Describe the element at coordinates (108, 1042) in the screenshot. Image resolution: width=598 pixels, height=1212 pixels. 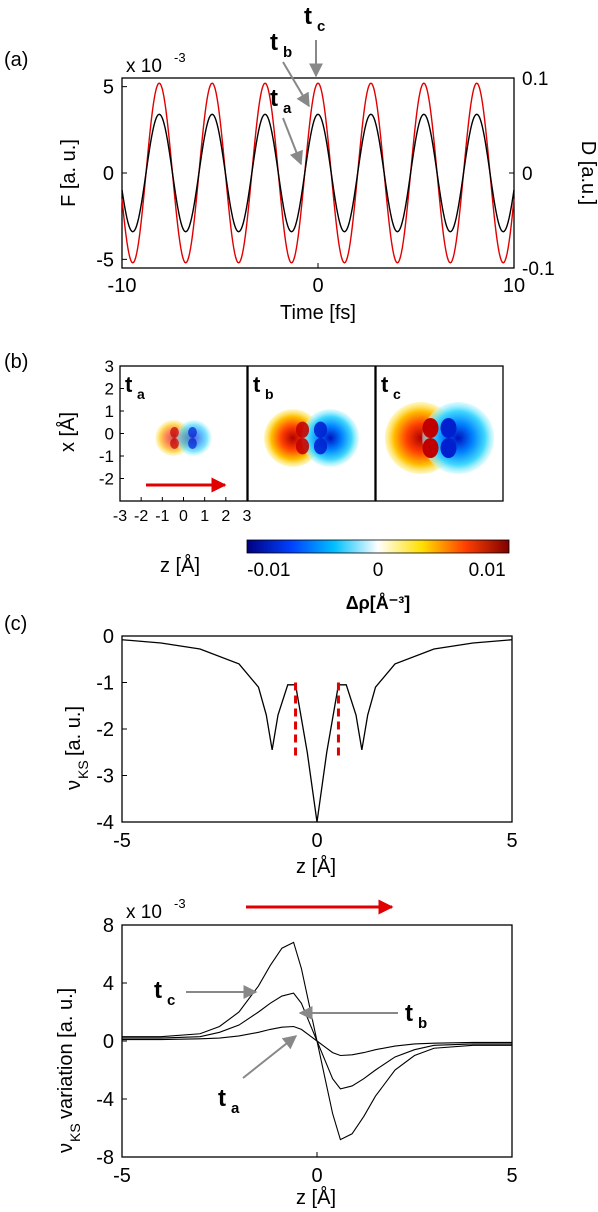
I see `panel-c-bottom-ytick-label: 0` at that location.